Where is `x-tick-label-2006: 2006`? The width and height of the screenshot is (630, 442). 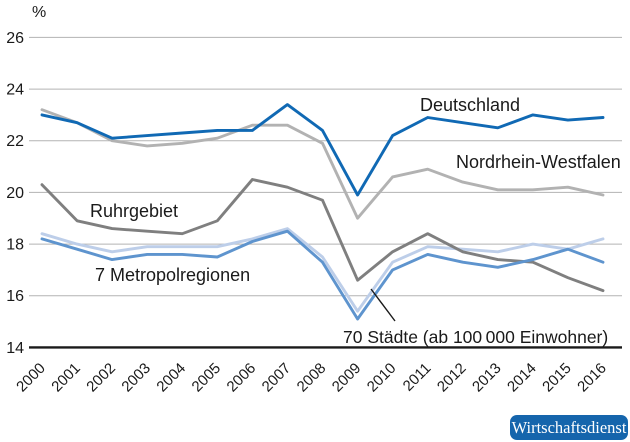
x-tick-label-2006: 2006 is located at coordinates (242, 378).